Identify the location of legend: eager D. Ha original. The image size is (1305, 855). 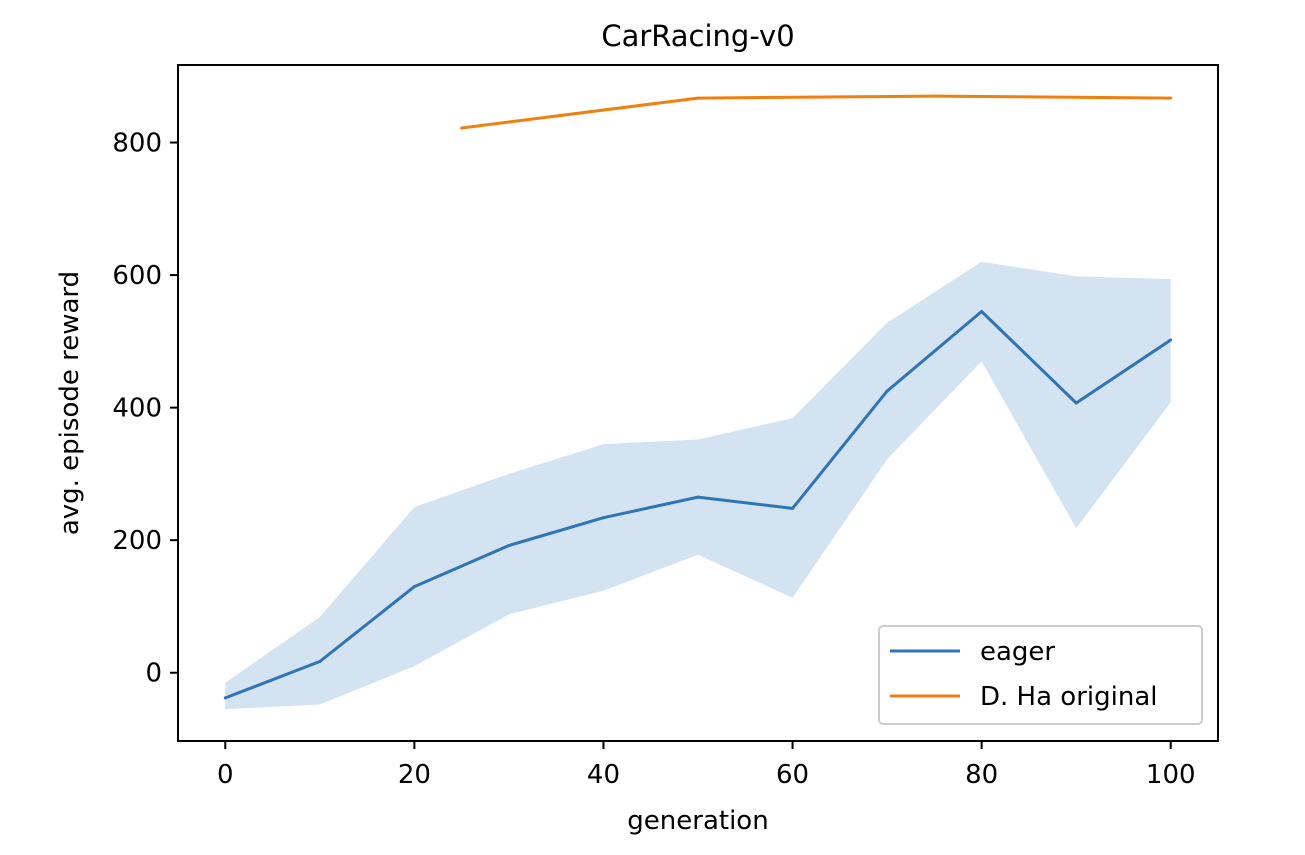
(1040, 675).